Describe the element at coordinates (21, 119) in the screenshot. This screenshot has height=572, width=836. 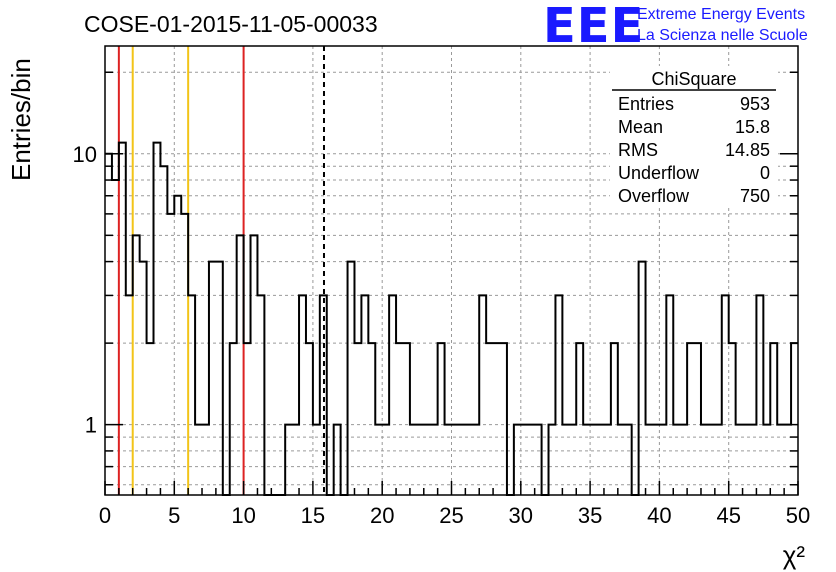
I see `y-axis-label: Entries/bin` at that location.